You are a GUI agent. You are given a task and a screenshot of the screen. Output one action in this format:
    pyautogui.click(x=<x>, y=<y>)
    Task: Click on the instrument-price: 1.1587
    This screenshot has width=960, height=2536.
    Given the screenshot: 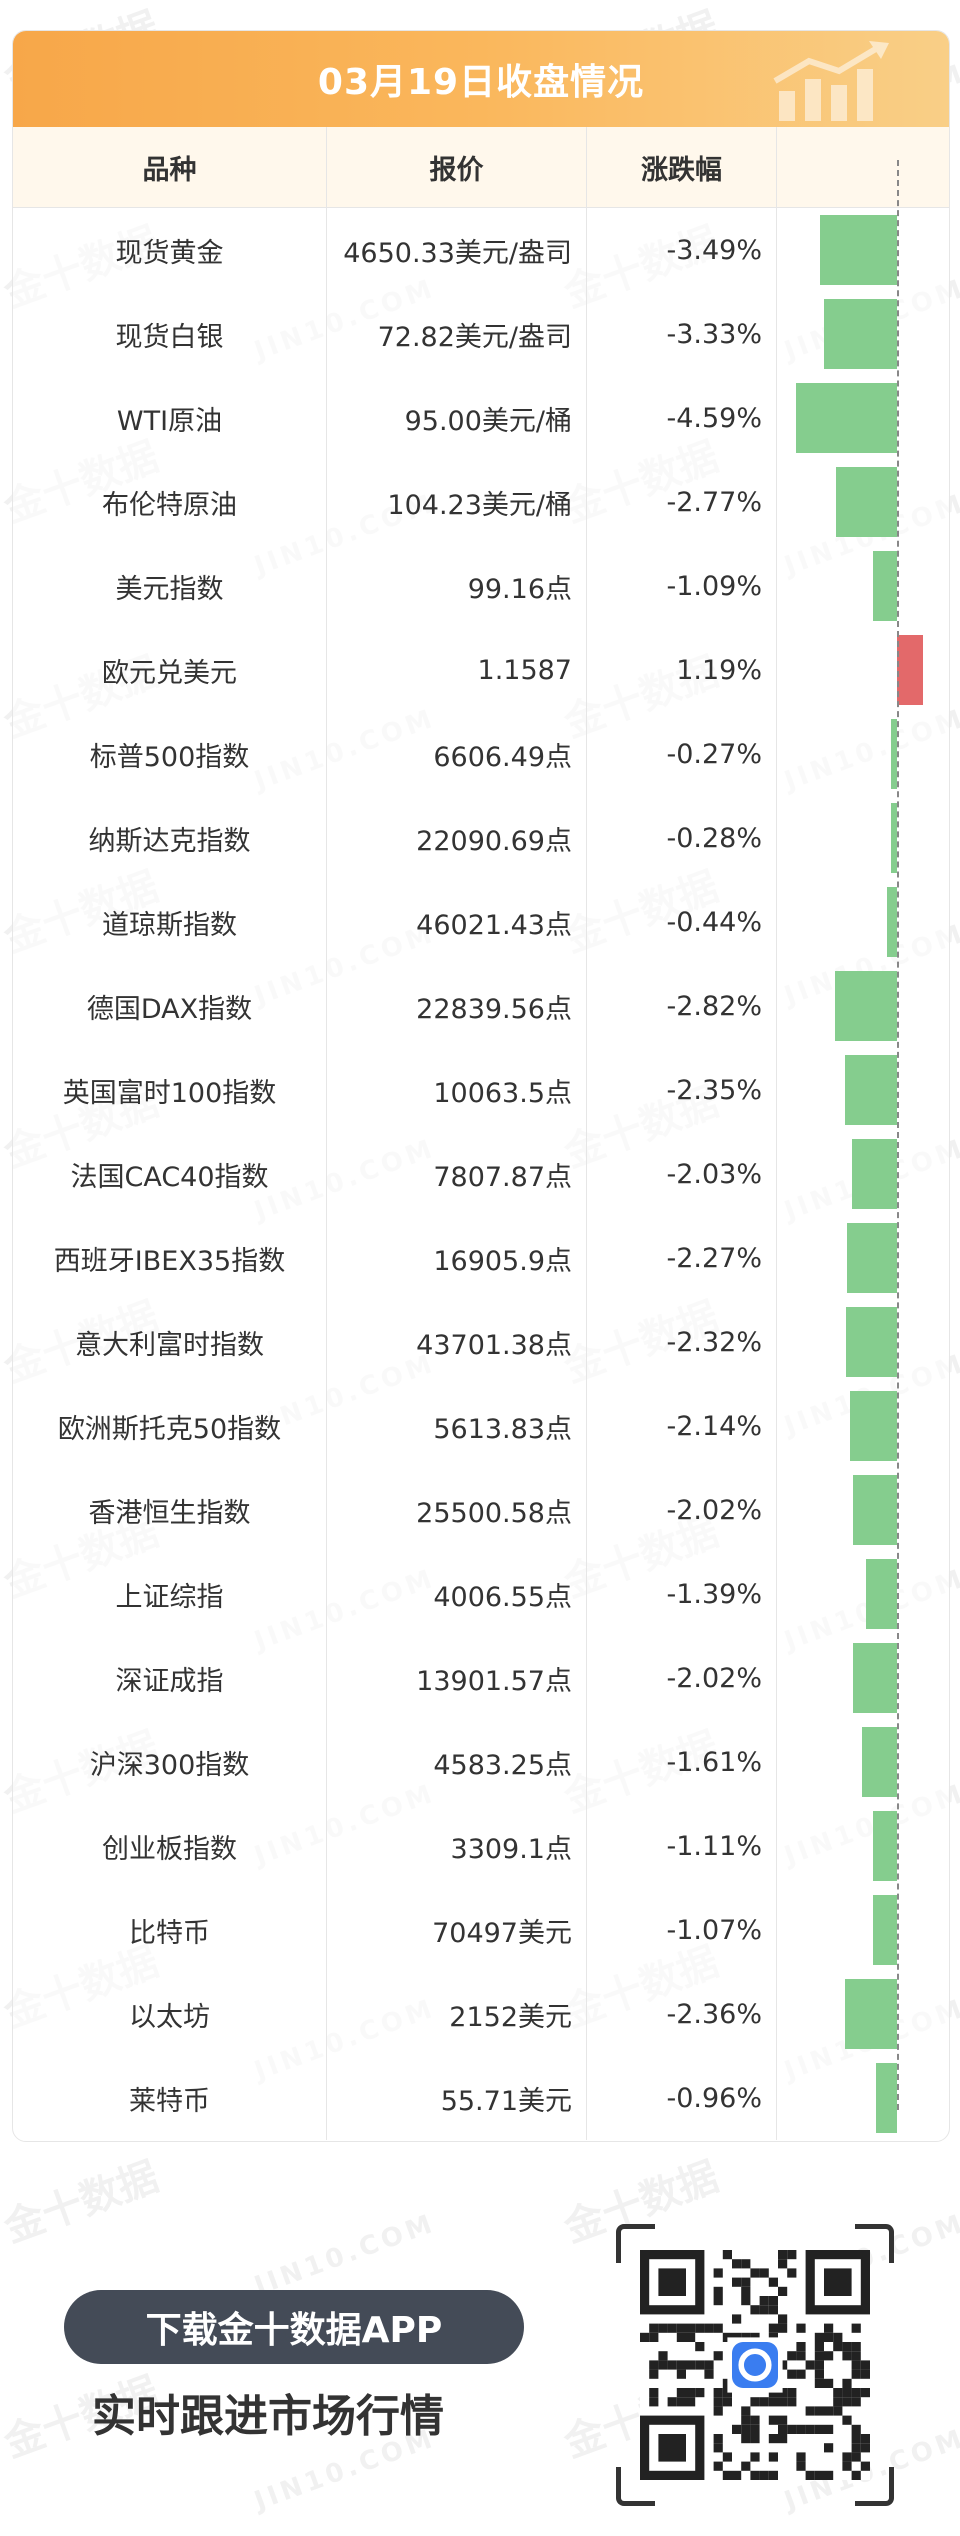 What is the action you would take?
    pyautogui.click(x=457, y=670)
    